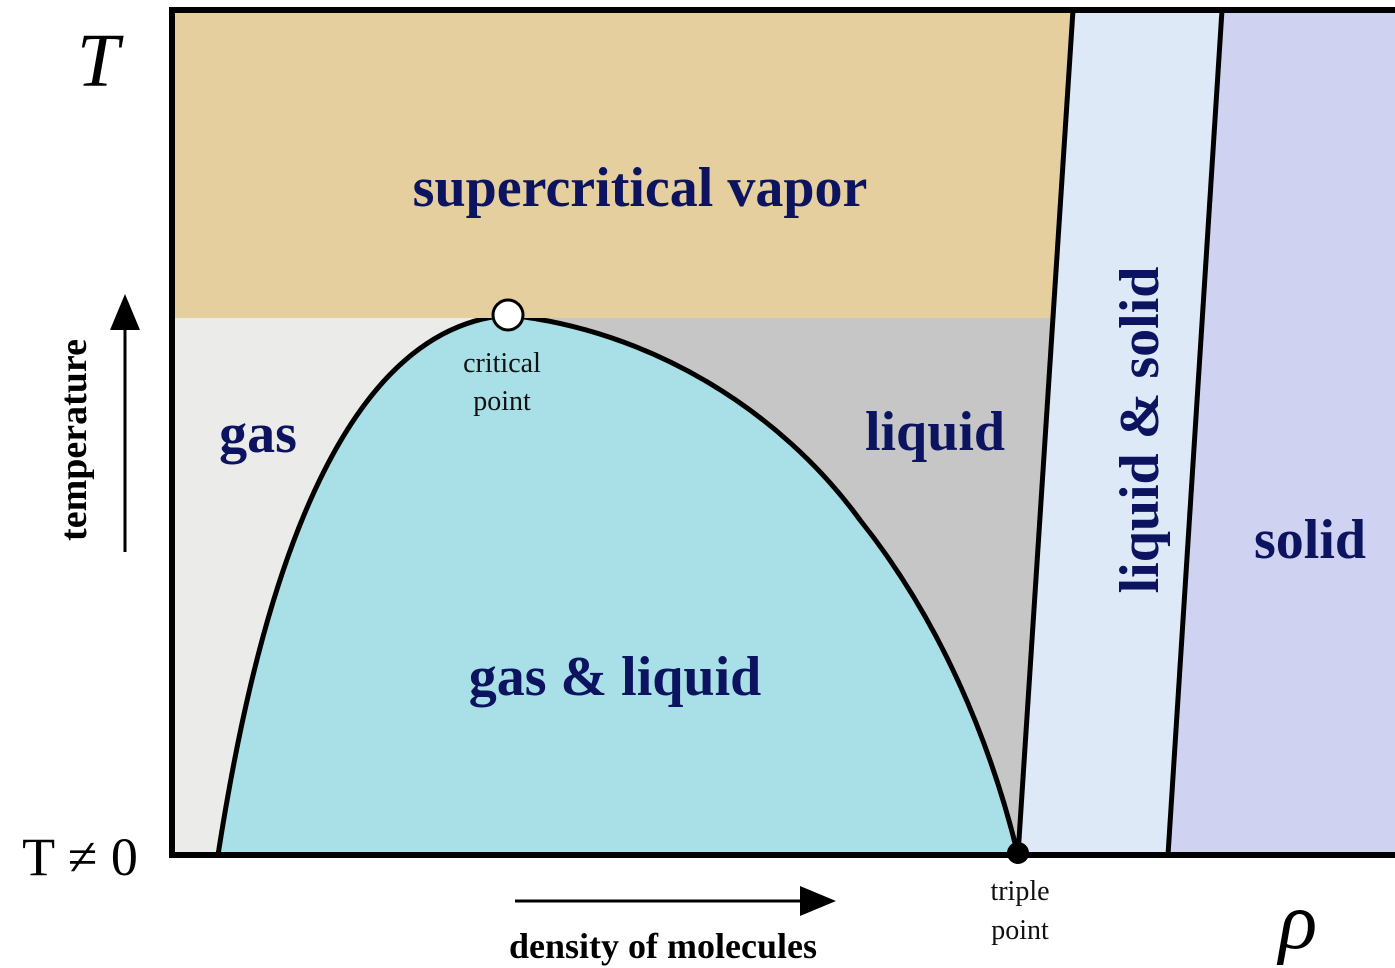 The image size is (1395, 968). Describe the element at coordinates (1018, 853) in the screenshot. I see `triple-point` at that location.